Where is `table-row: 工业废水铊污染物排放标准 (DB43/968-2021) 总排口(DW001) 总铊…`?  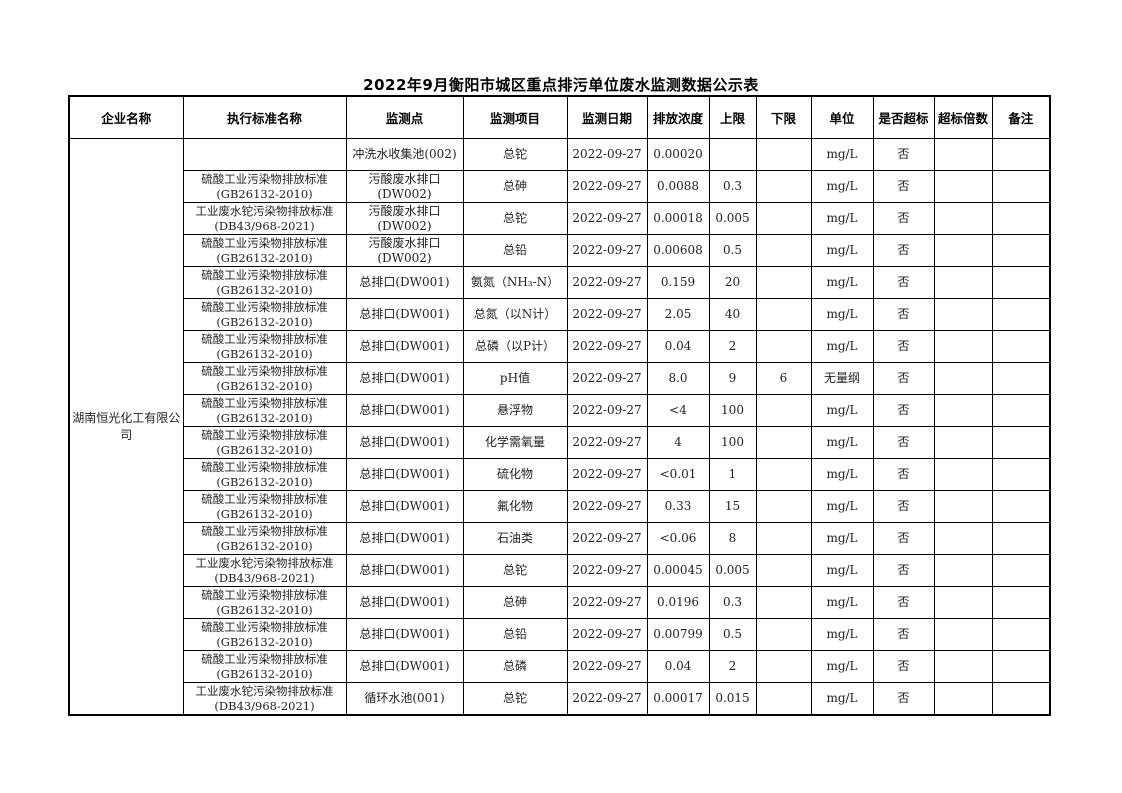
table-row: 工业废水铊污染物排放标准 (DB43/968-2021) 总排口(DW001) 总铊… is located at coordinates (560, 570).